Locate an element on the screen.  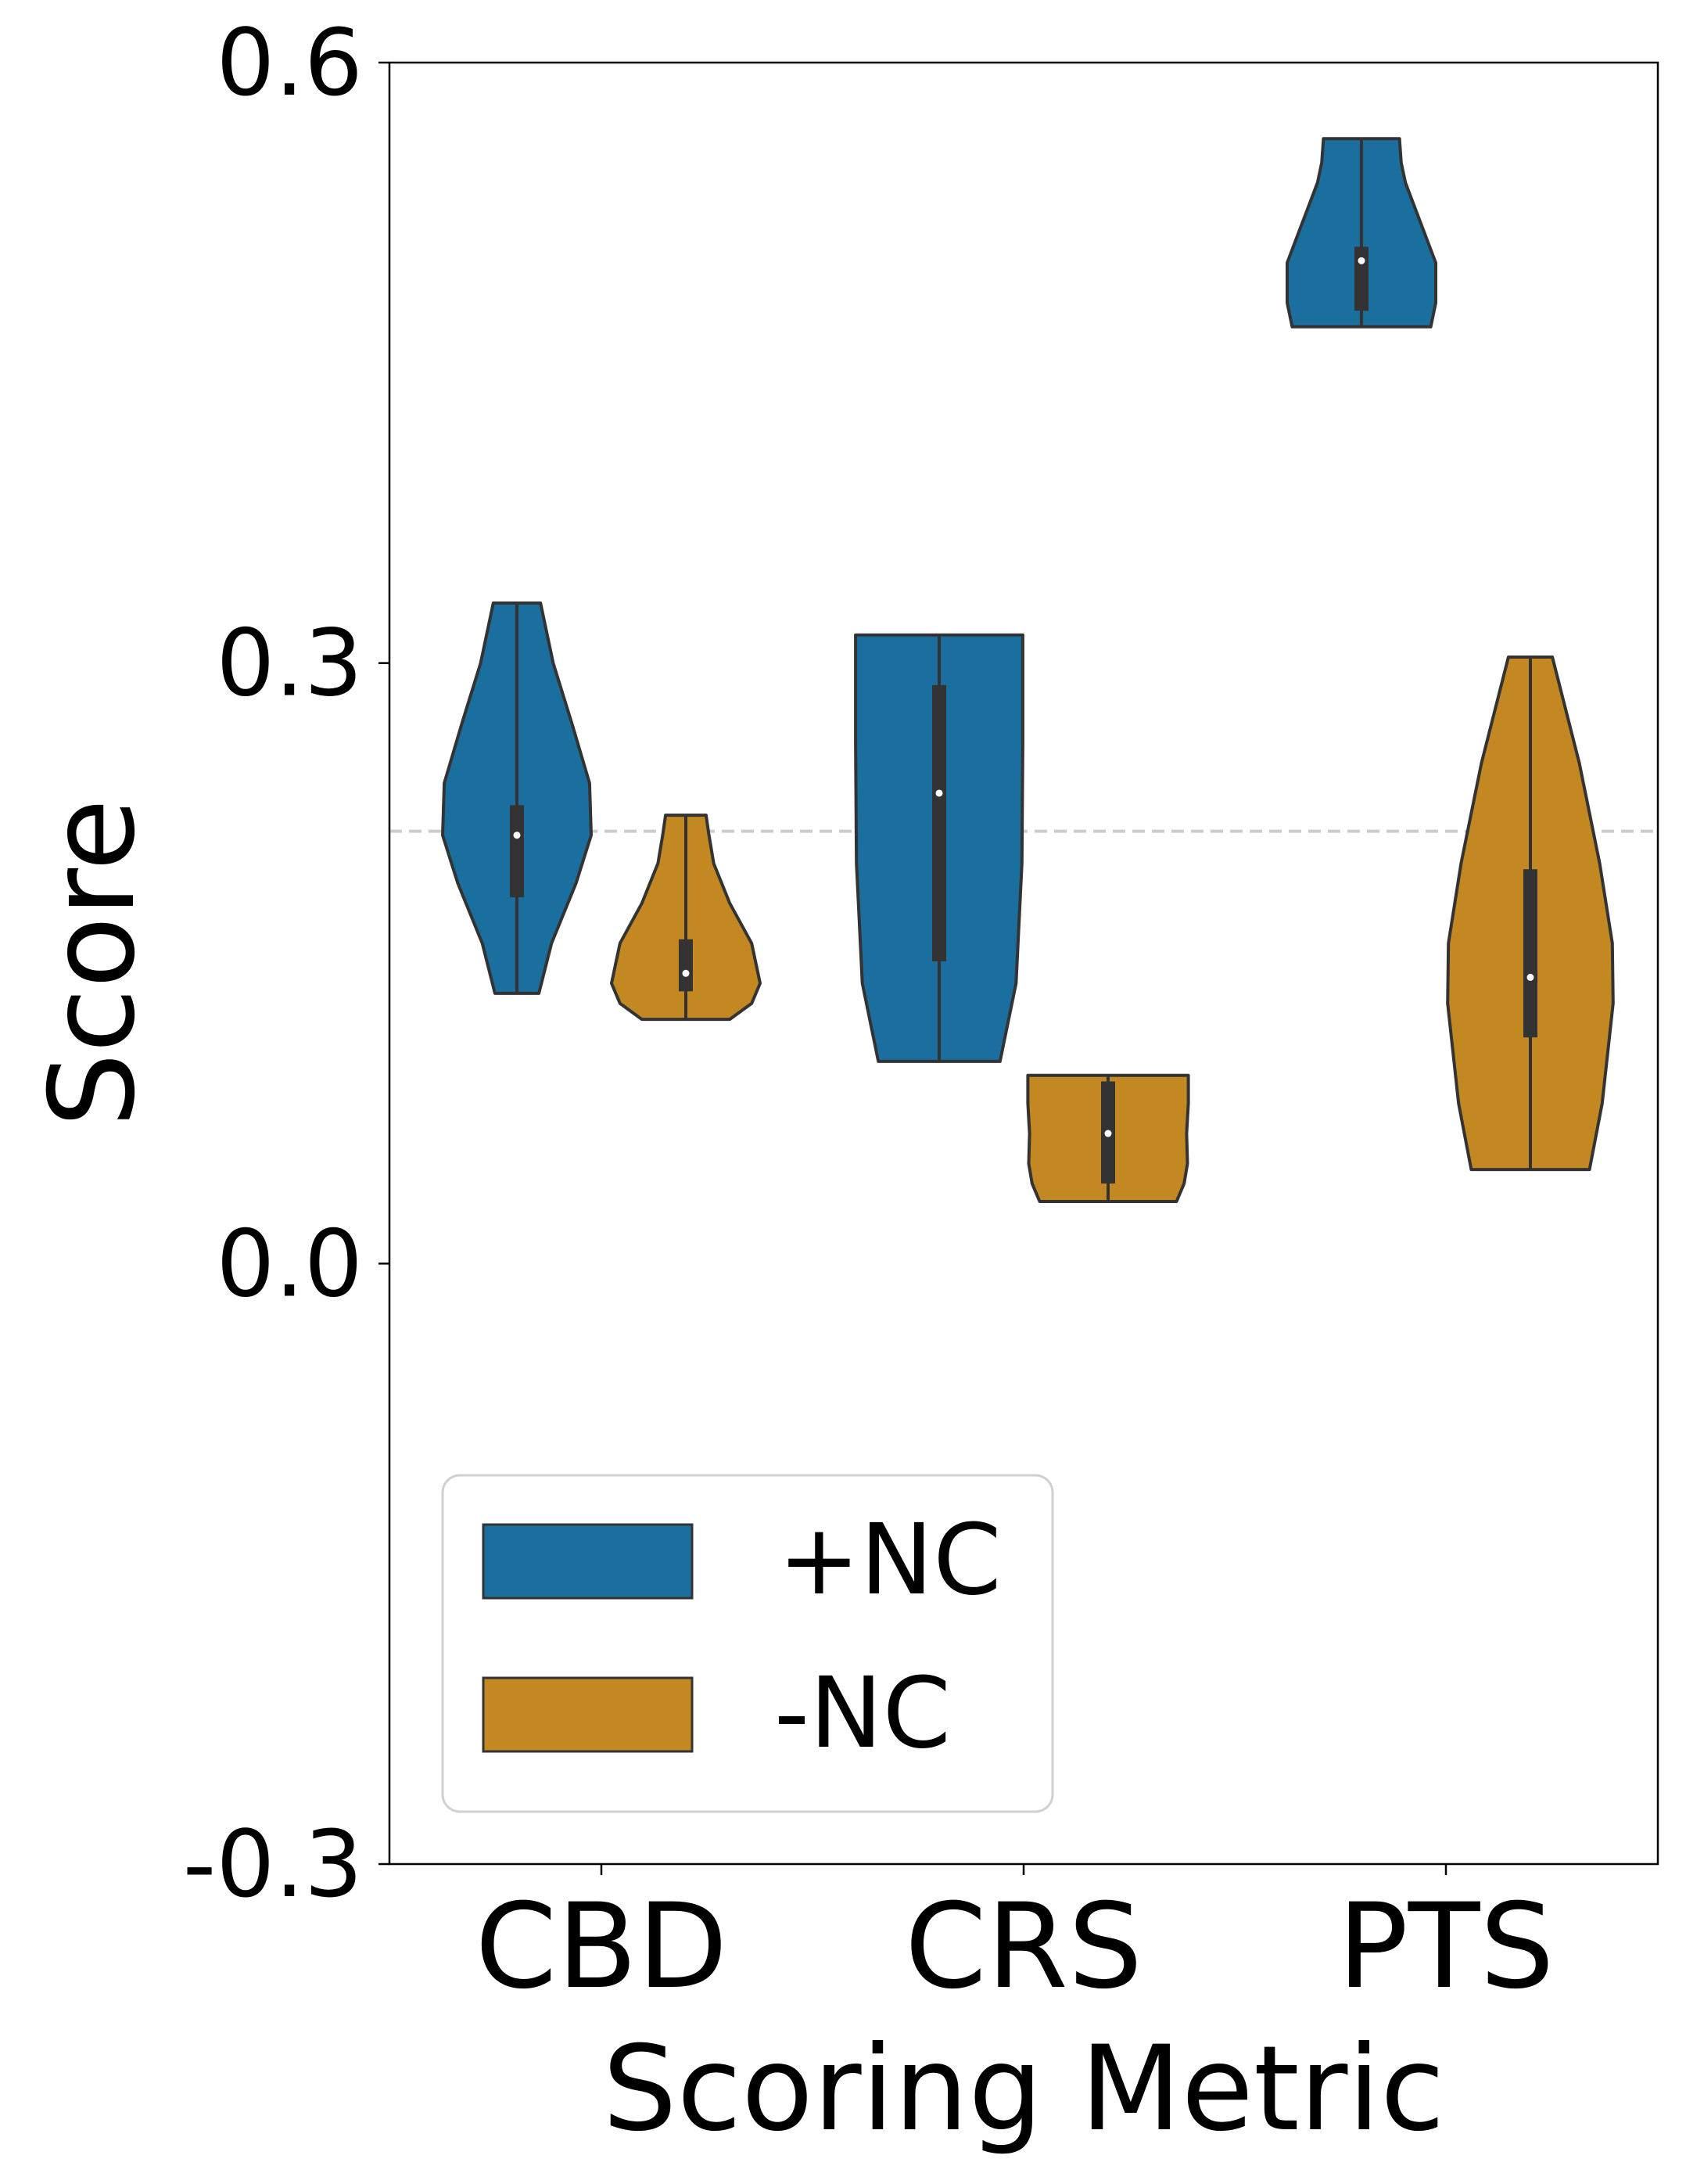
y-axis: 0.6 0.3 0.0 -0.3 is located at coordinates (286, 963).